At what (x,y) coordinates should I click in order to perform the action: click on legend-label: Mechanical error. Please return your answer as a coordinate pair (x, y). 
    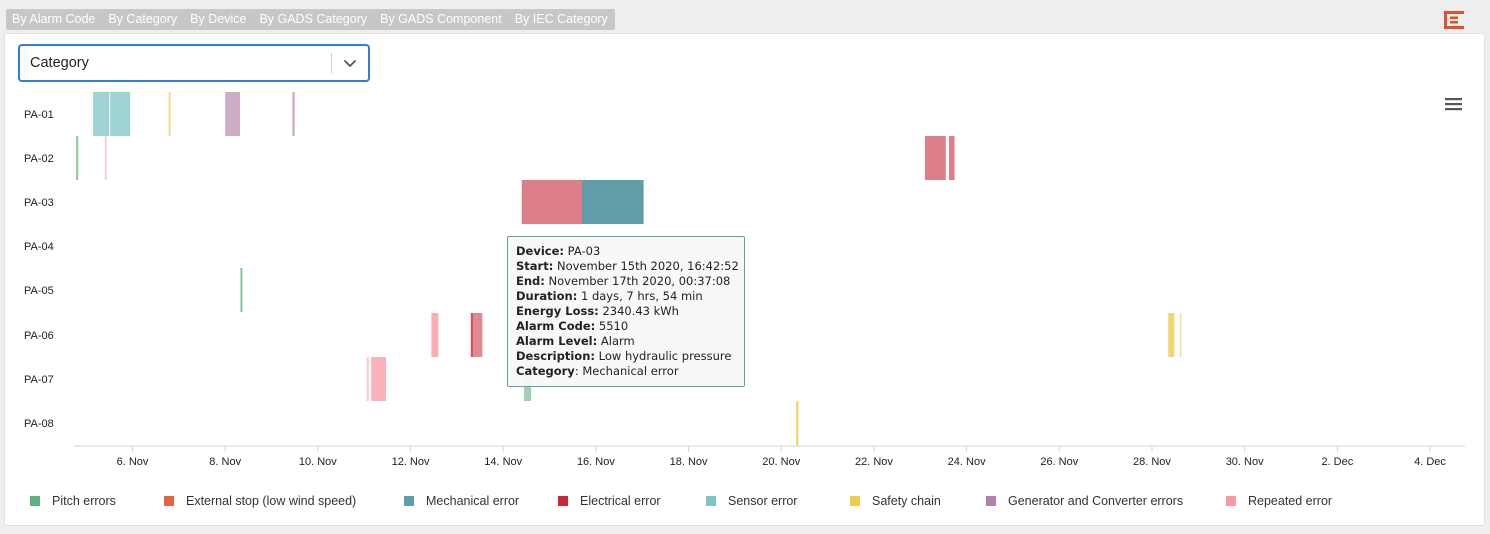
    Looking at the image, I should click on (473, 501).